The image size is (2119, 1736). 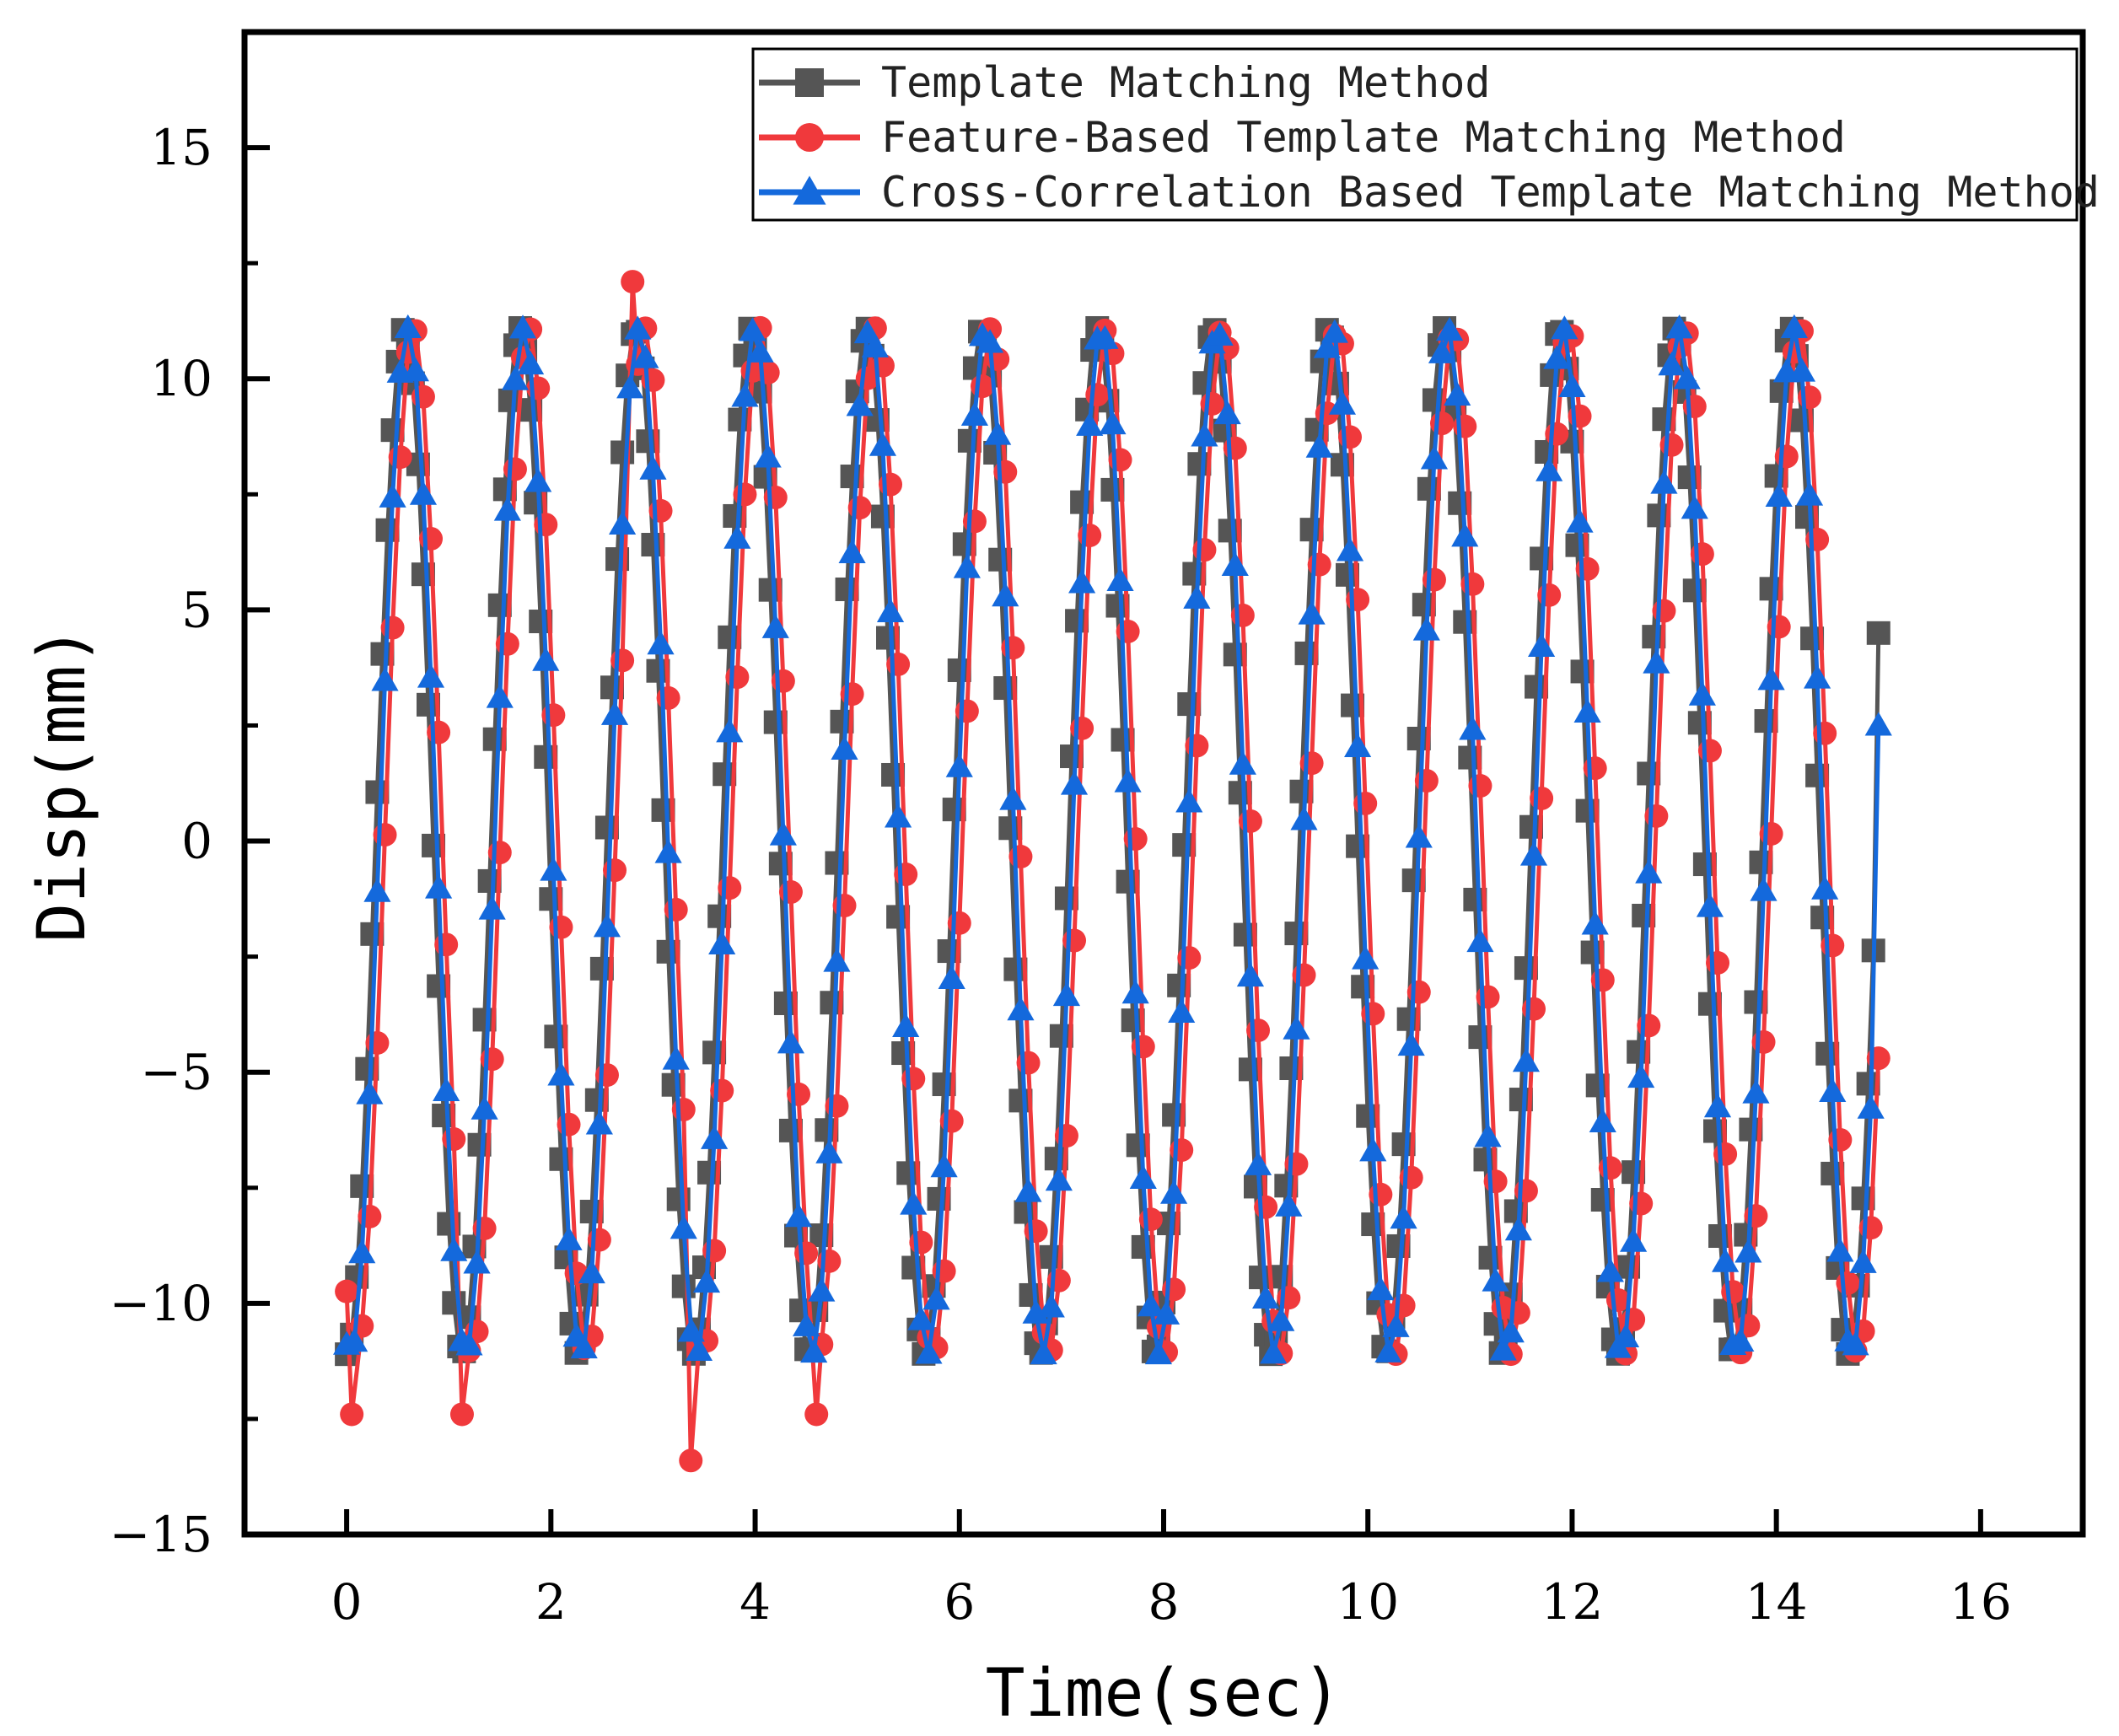 What do you see at coordinates (755, 1602) in the screenshot?
I see `x-tick-label: 4` at bounding box center [755, 1602].